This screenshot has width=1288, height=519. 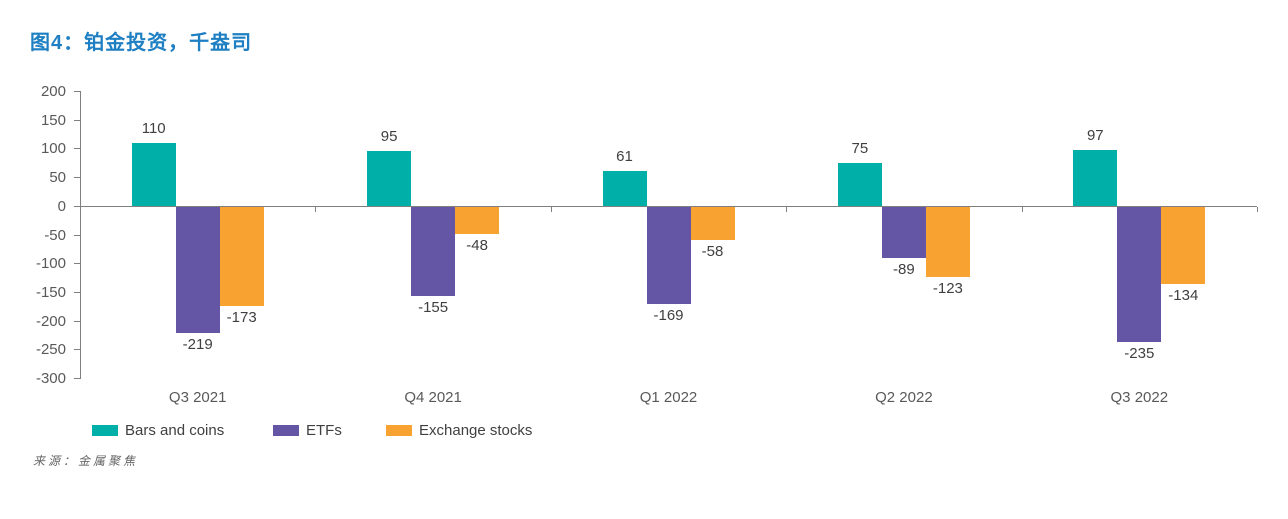 I want to click on value-label: -58, so click(x=712, y=252).